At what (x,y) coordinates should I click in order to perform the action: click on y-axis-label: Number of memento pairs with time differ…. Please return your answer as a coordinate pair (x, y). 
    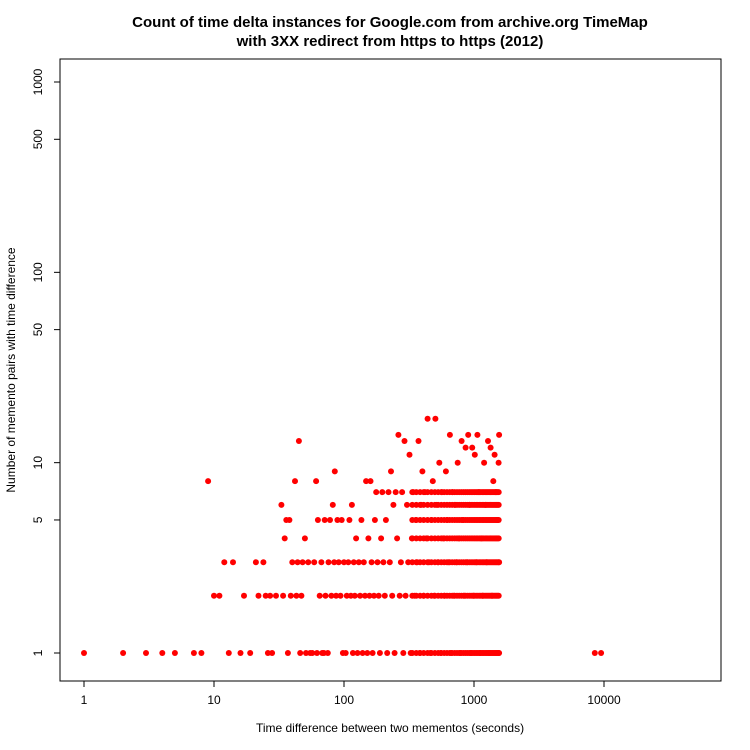
    Looking at the image, I should click on (11, 370).